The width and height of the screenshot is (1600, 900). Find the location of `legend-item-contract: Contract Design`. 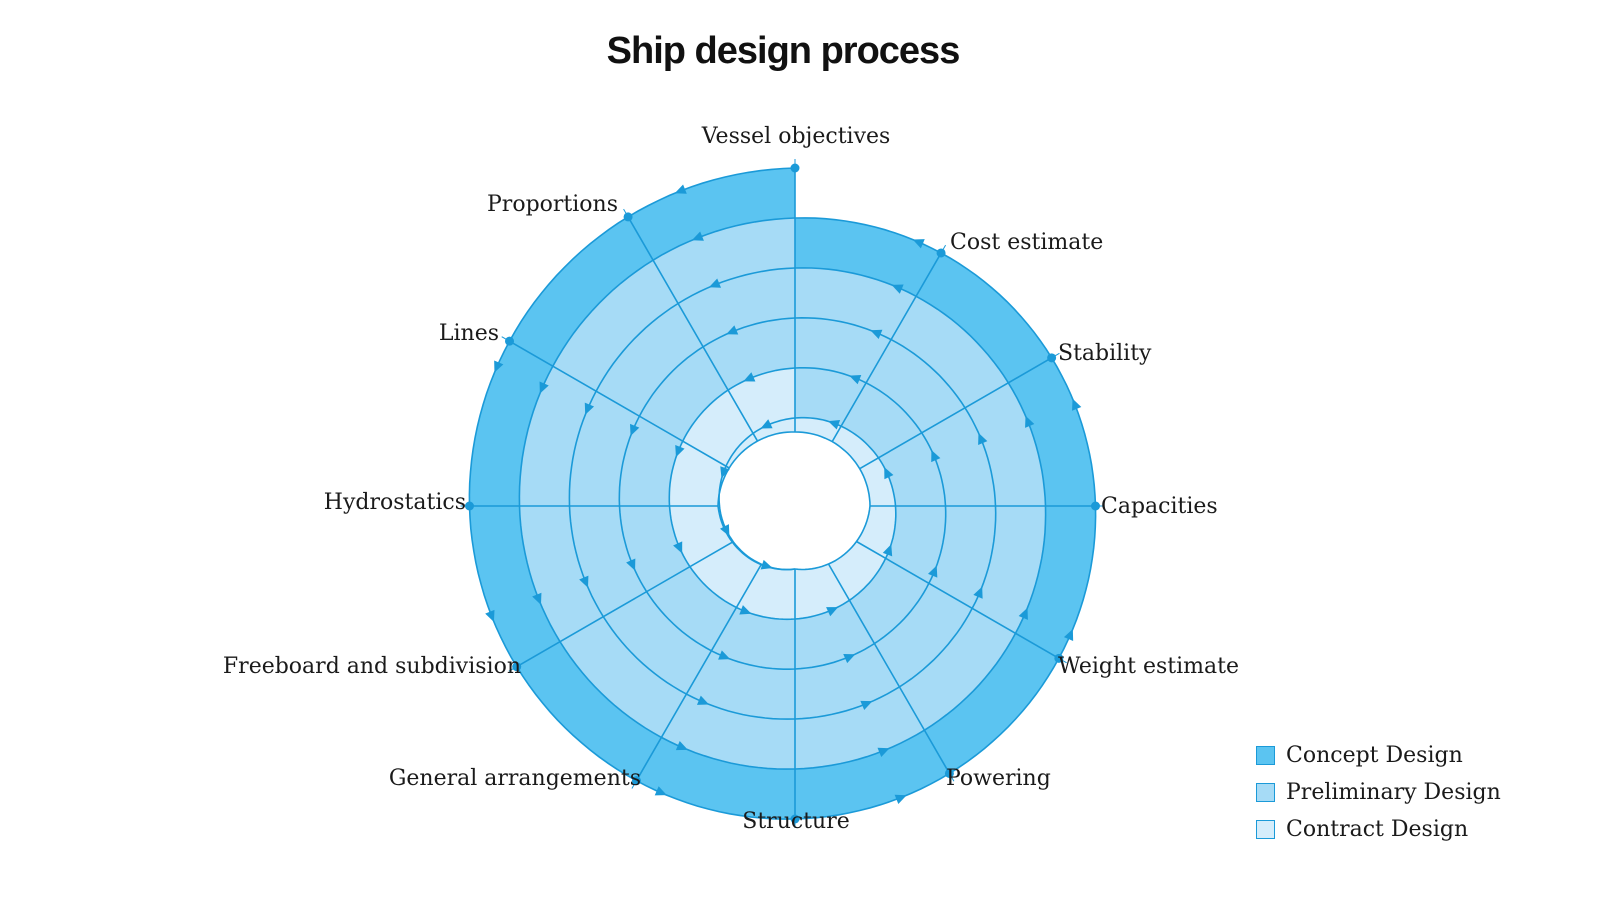

legend-item-contract: Contract Design is located at coordinates (1378, 829).